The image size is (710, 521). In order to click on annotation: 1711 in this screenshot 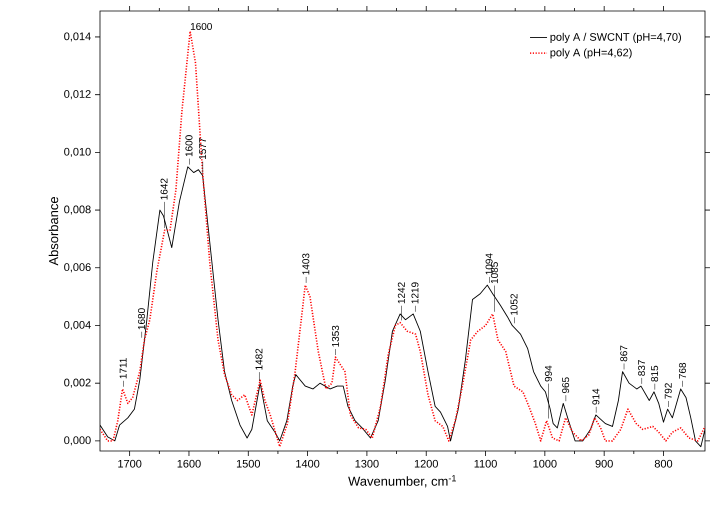, I will do `click(123, 368)`.